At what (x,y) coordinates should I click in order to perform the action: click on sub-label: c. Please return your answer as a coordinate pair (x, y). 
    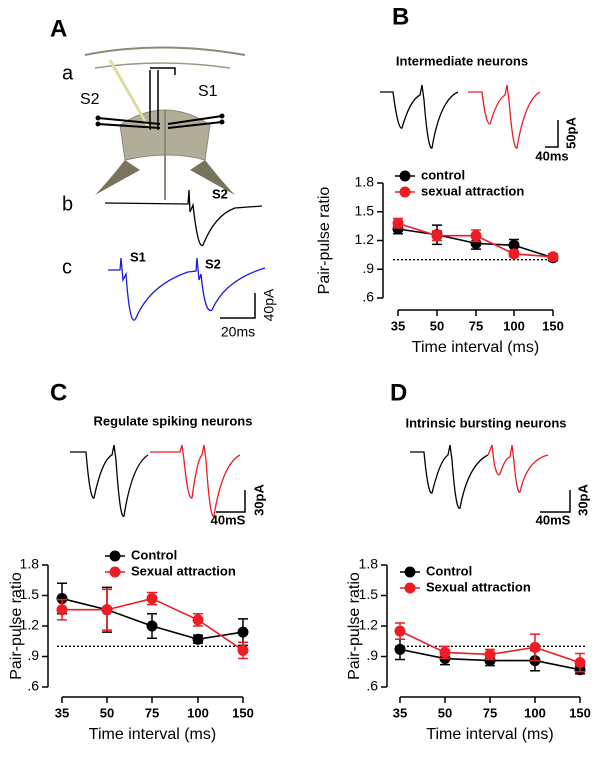
    Looking at the image, I should click on (67, 267).